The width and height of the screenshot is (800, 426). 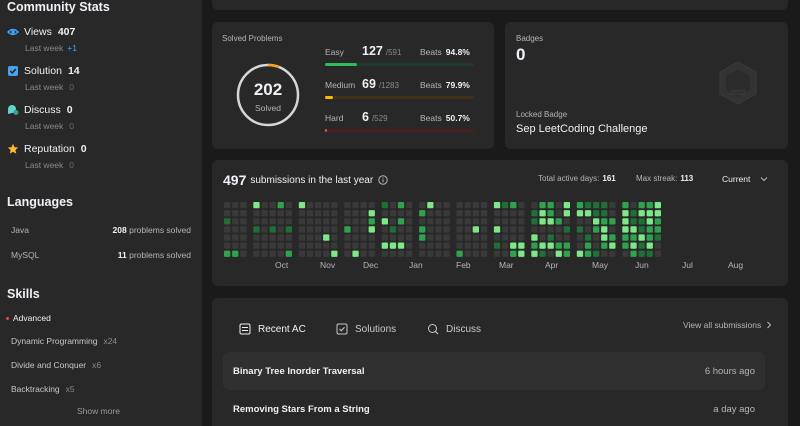 What do you see at coordinates (745, 179) in the screenshot?
I see `period-select: Current` at bounding box center [745, 179].